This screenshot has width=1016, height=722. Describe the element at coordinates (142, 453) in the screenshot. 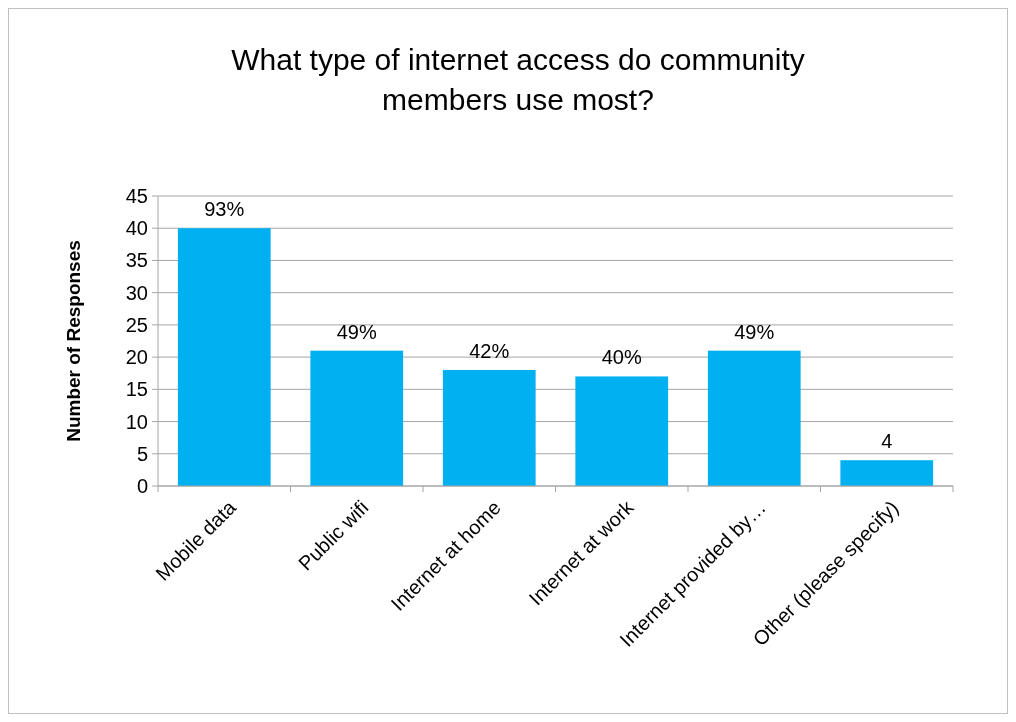

I see `y-tick-label: 5` at that location.